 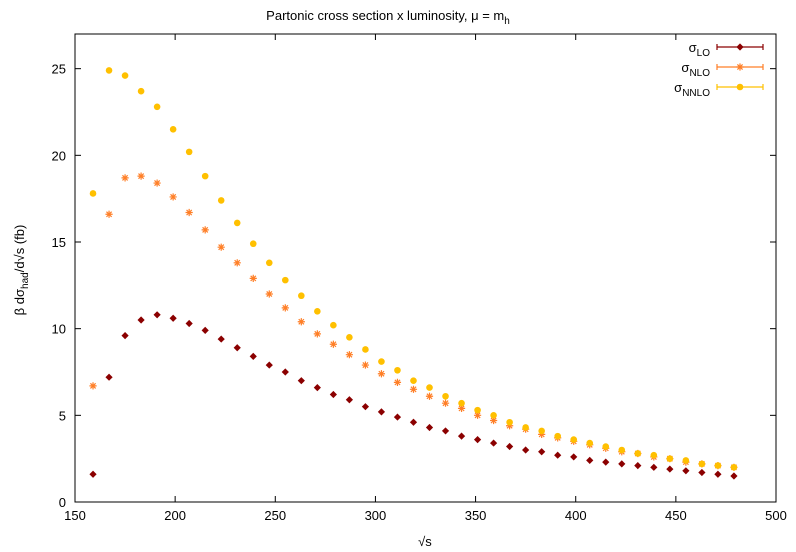 I want to click on y-tick-label: 10, so click(x=59, y=329).